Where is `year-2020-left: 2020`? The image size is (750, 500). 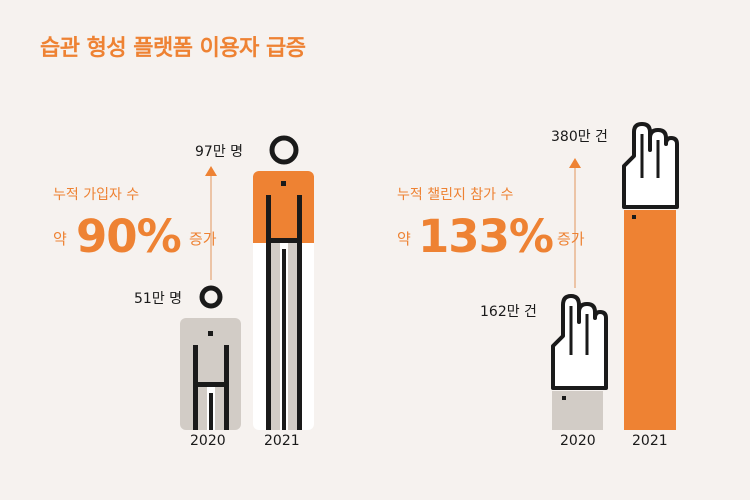 year-2020-left: 2020 is located at coordinates (208, 441).